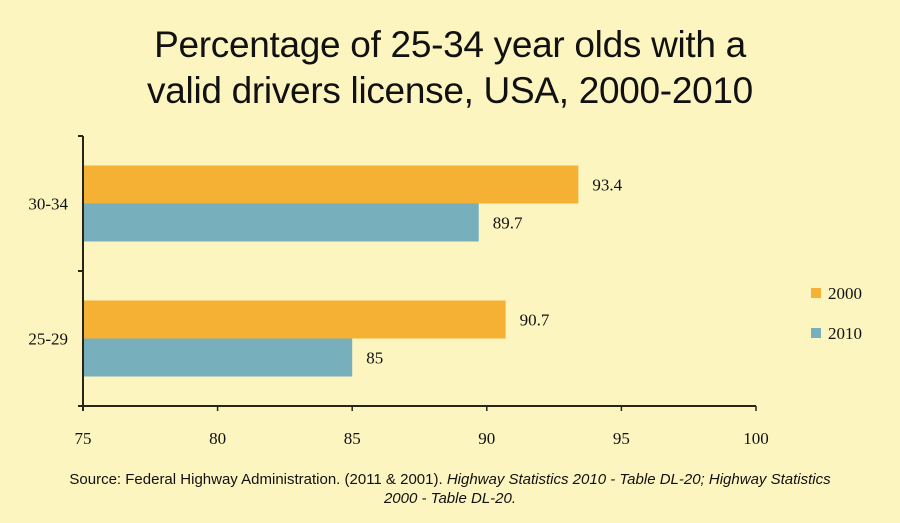 This screenshot has width=900, height=523. What do you see at coordinates (374, 358) in the screenshot?
I see `data-label-25-29-2010: 85` at bounding box center [374, 358].